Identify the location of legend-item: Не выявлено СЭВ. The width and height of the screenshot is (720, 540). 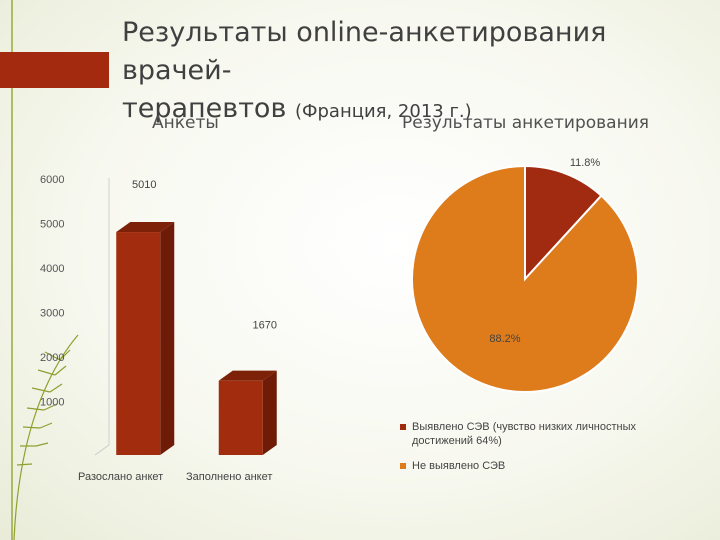
(545, 466).